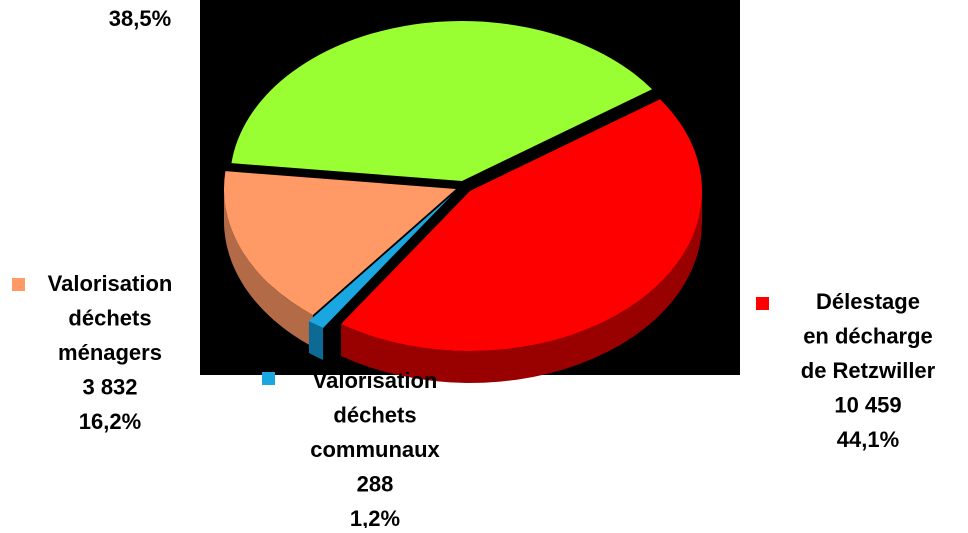 The width and height of the screenshot is (968, 533). What do you see at coordinates (140, 18) in the screenshot?
I see `value-label: 38,5%` at bounding box center [140, 18].